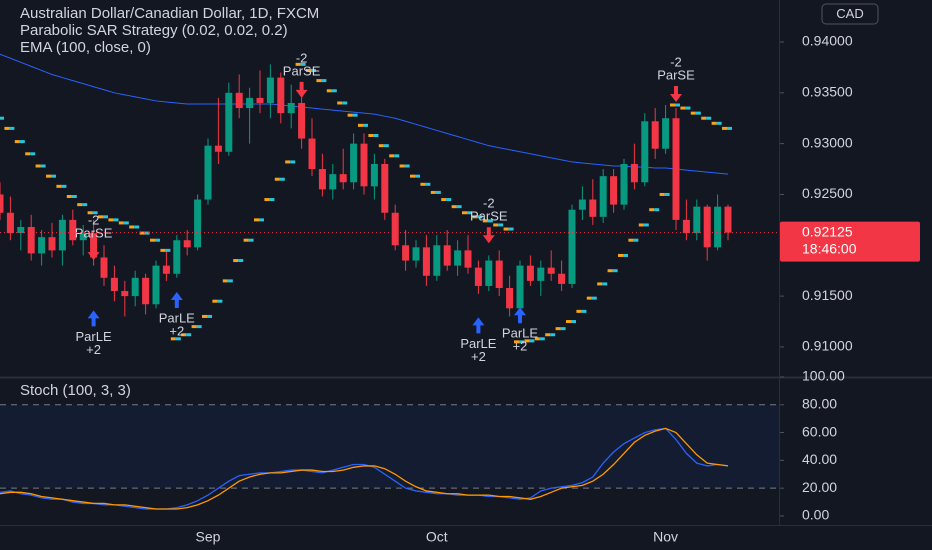  What do you see at coordinates (819, 431) in the screenshot?
I see `y-tick-label: 60.00` at bounding box center [819, 431].